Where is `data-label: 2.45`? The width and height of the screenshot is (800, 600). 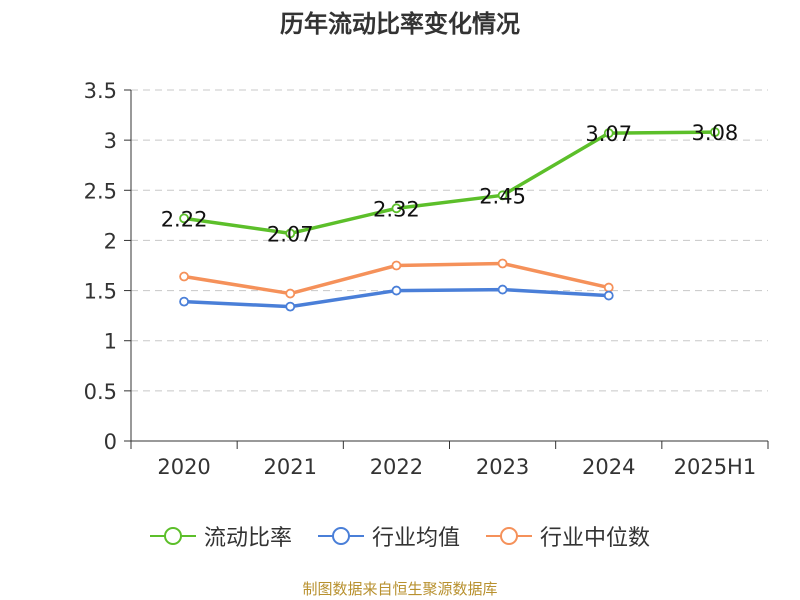
data-label: 2.45 is located at coordinates (502, 196).